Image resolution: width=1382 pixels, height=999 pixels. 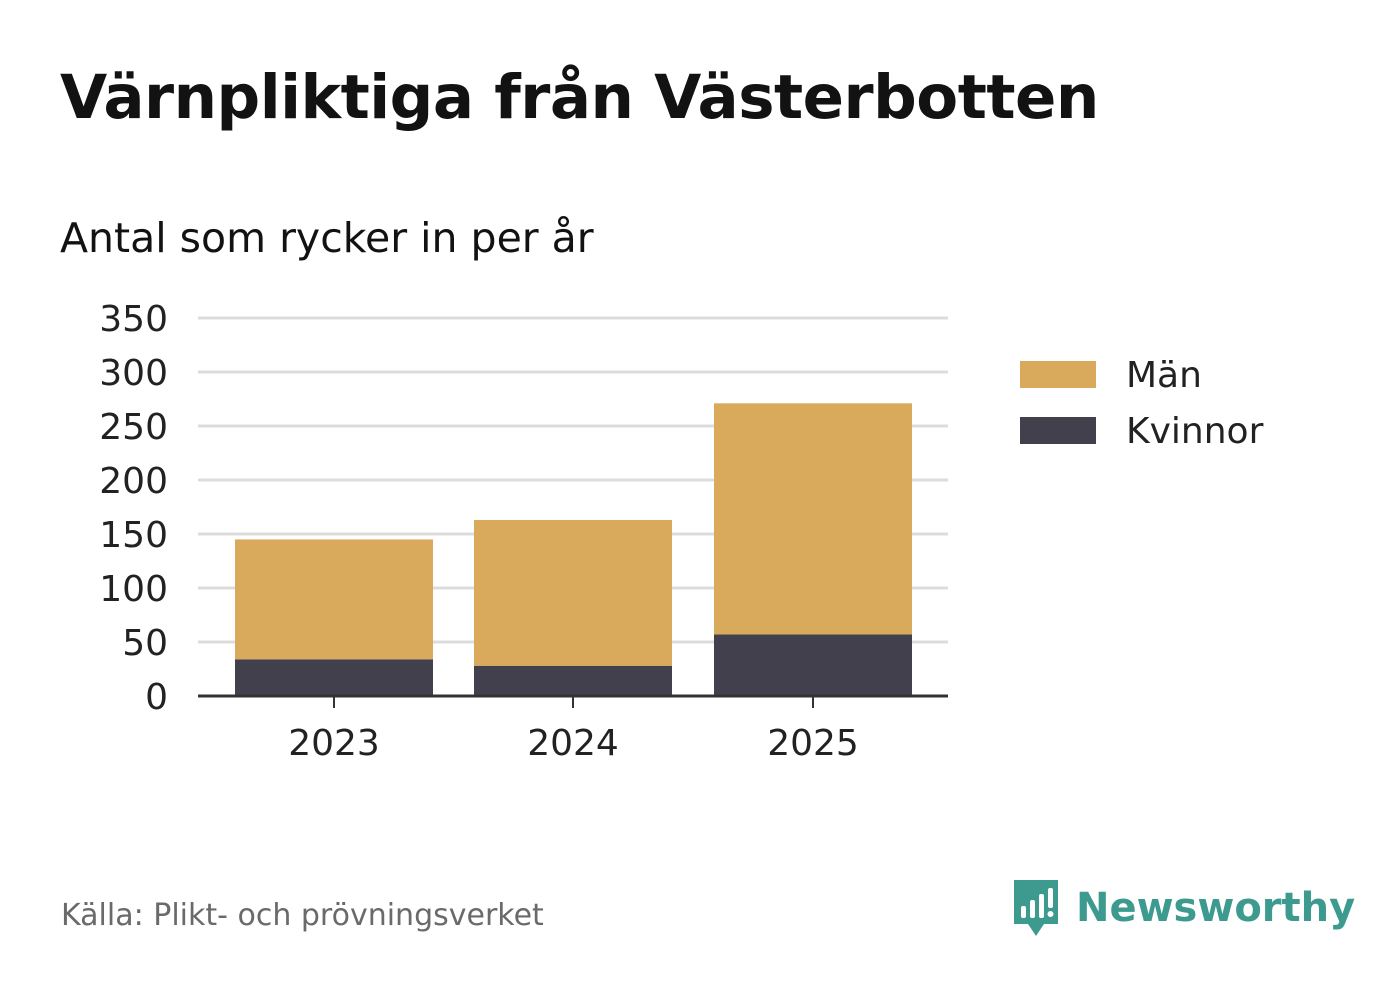 What do you see at coordinates (1195, 431) in the screenshot?
I see `legend-label: Kvinnor` at bounding box center [1195, 431].